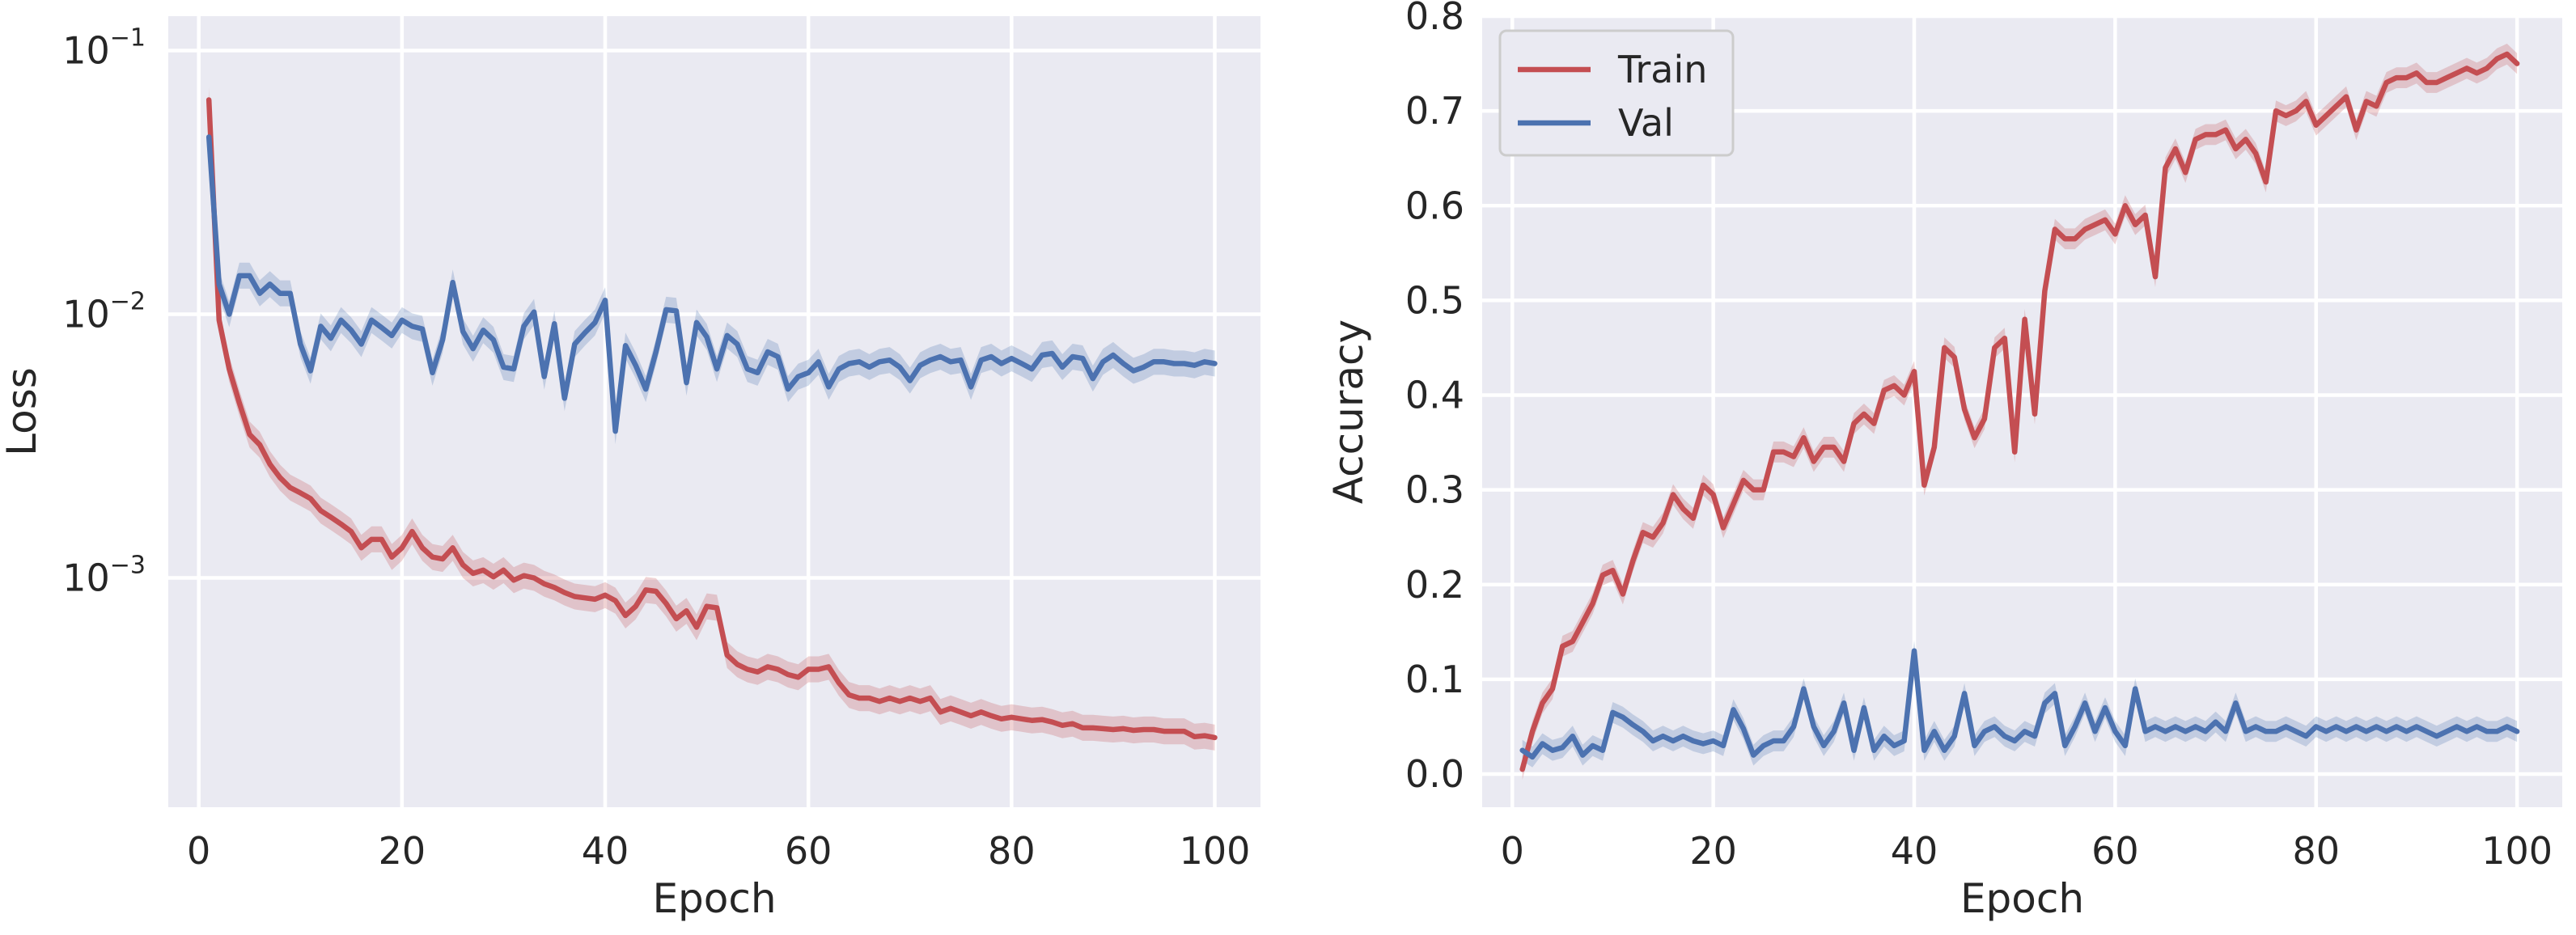 The height and width of the screenshot is (935, 2576). Describe the element at coordinates (1434, 585) in the screenshot. I see `y-tick-label: 0.2` at that location.